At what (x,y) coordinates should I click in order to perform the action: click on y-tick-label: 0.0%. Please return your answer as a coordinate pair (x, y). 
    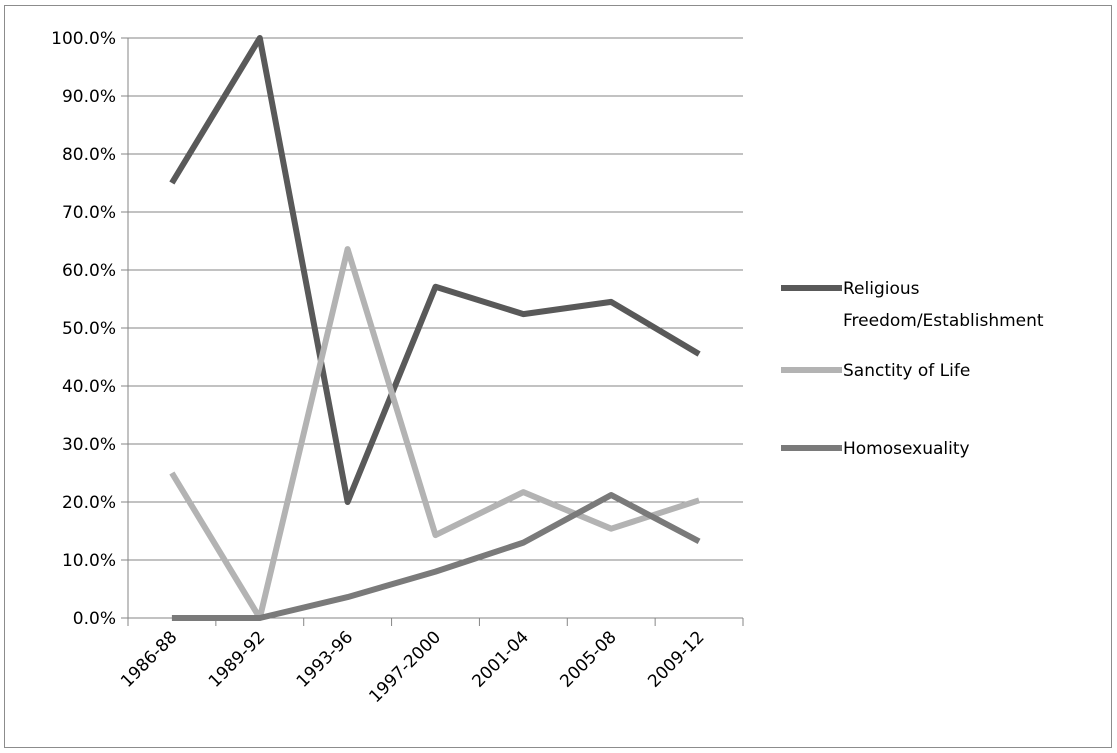
    Looking at the image, I should click on (94, 619).